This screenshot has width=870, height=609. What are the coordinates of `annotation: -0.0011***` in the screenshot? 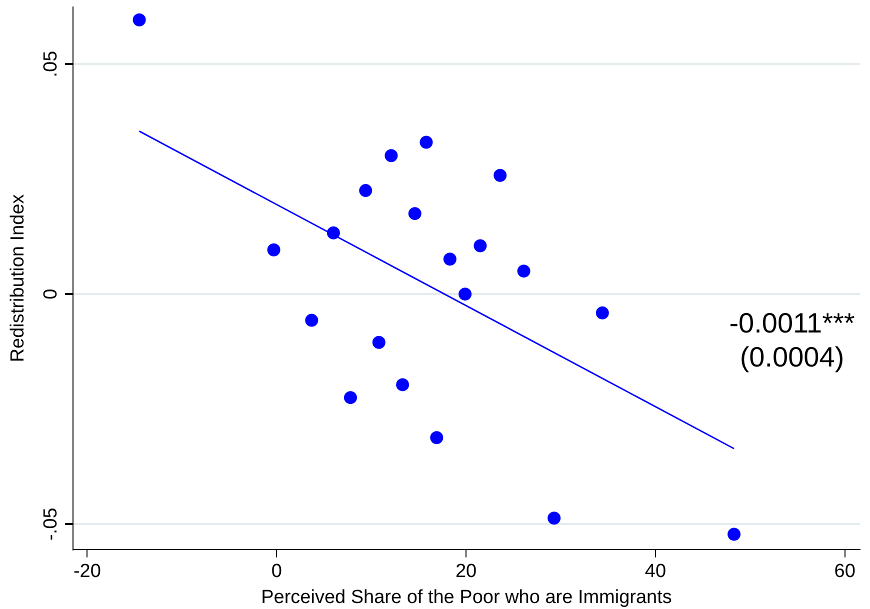 It's located at (792, 323).